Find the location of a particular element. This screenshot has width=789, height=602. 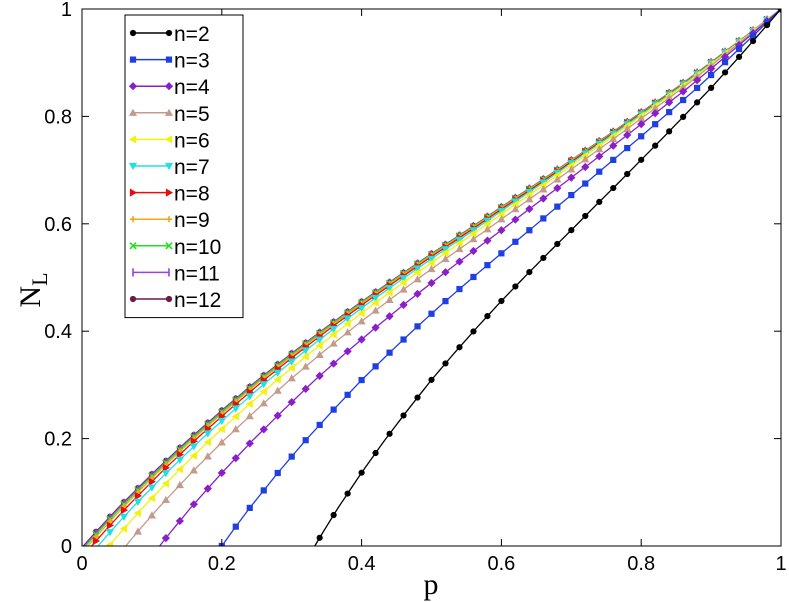

legend-item-n-11: n=11 is located at coordinates (176, 273).